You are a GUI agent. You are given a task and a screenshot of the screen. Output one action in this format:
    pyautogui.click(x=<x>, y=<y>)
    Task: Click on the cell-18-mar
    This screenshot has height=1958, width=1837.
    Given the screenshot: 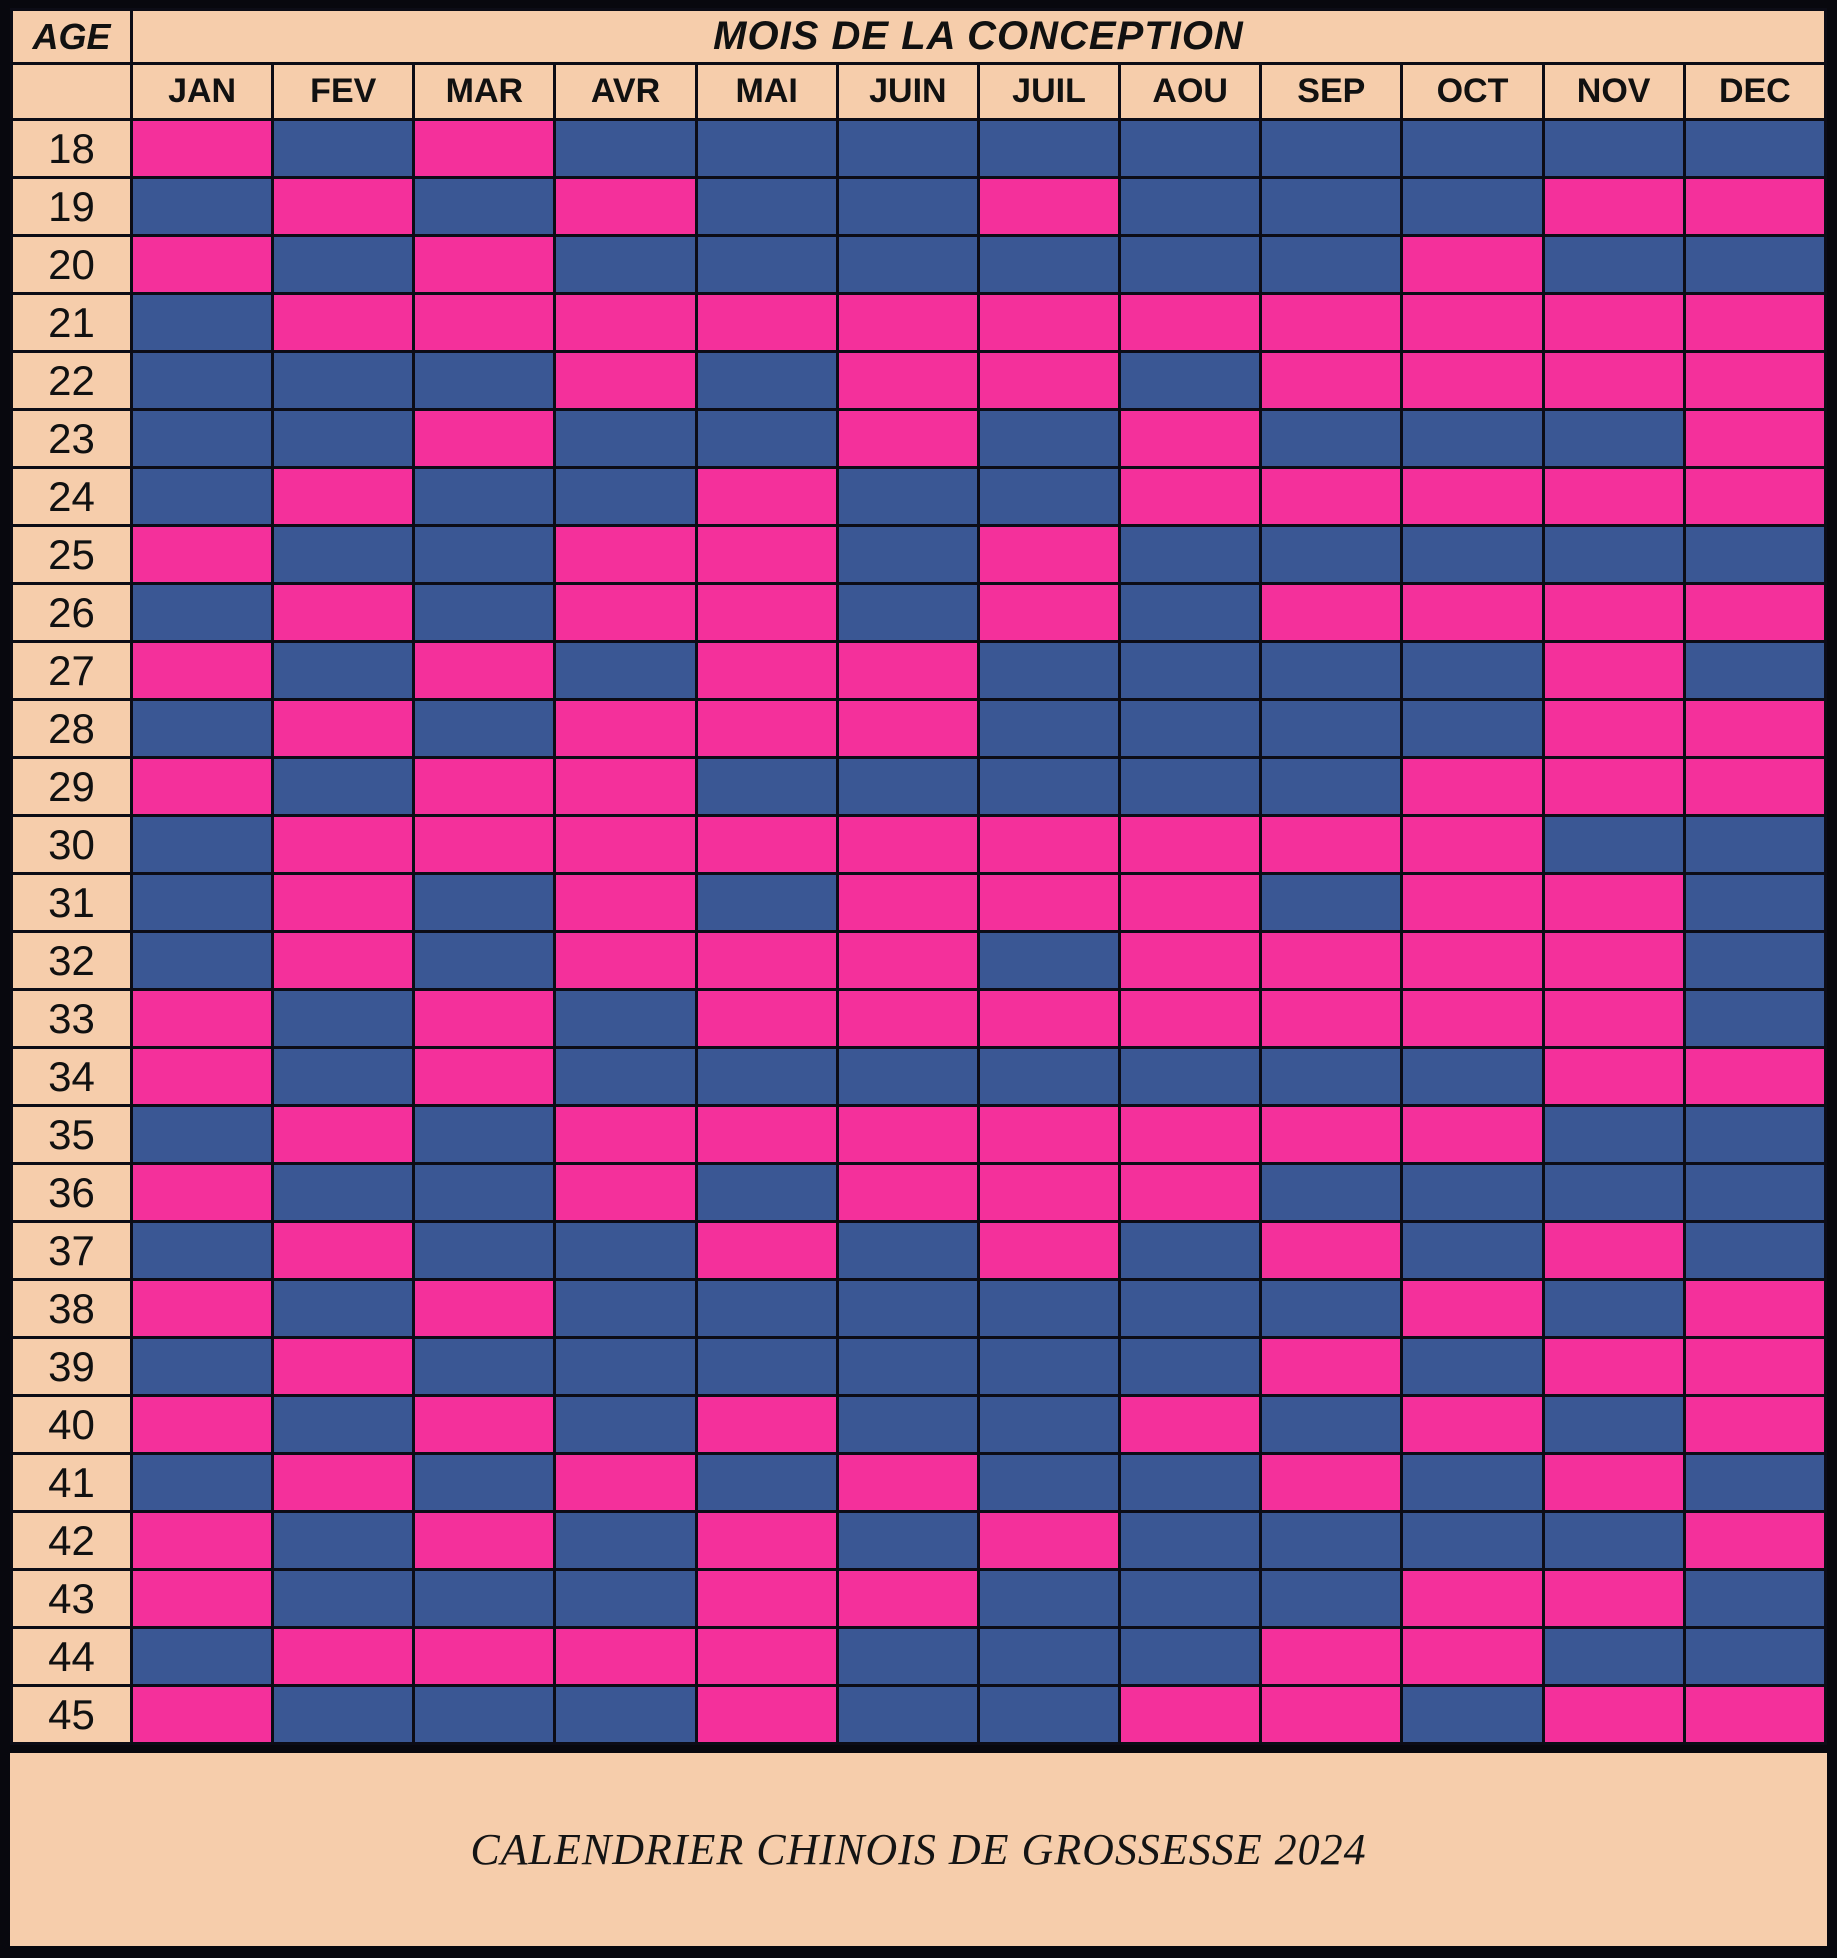 What is the action you would take?
    pyautogui.click(x=484, y=148)
    